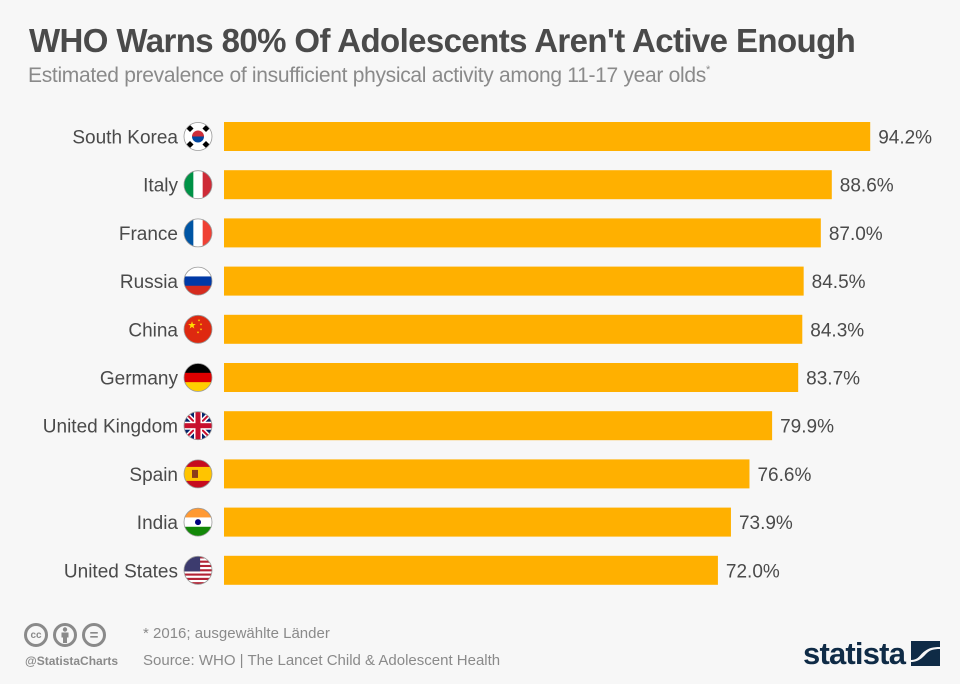 The width and height of the screenshot is (960, 684). I want to click on bar-row: Italy 88.6%, so click(518, 185).